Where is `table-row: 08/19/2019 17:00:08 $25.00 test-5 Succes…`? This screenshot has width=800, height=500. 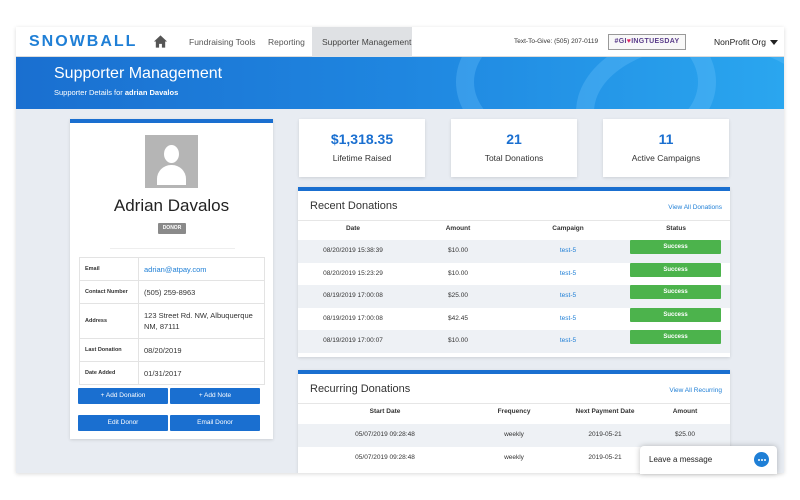
table-row: 08/19/2019 17:00:08 $25.00 test-5 Succes… is located at coordinates (514, 296).